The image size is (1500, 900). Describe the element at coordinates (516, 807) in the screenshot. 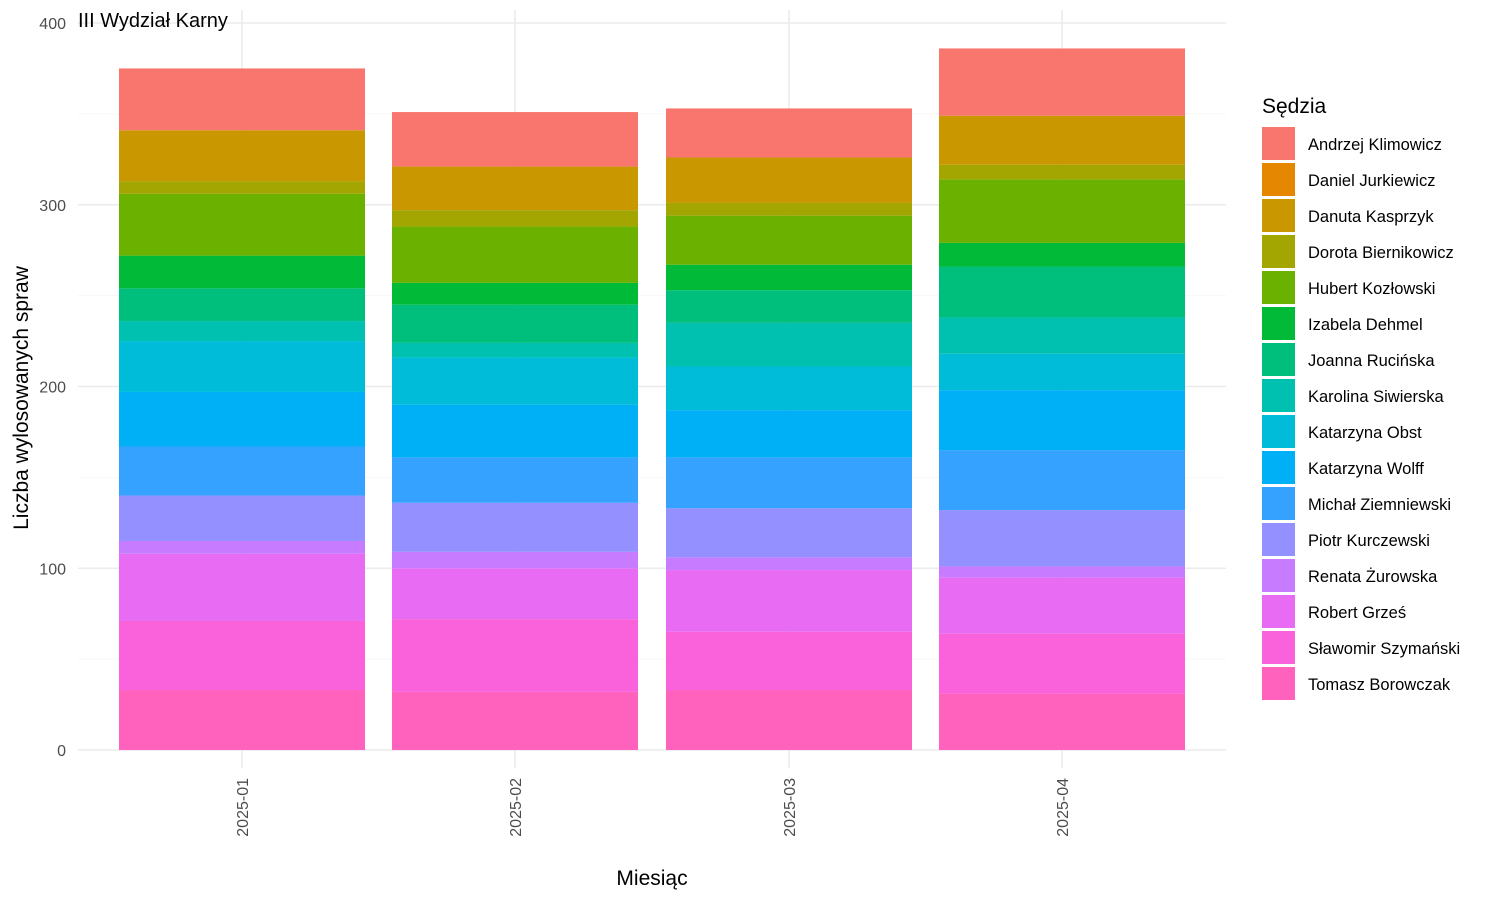

I see `x-tick-label: 2025-02` at that location.